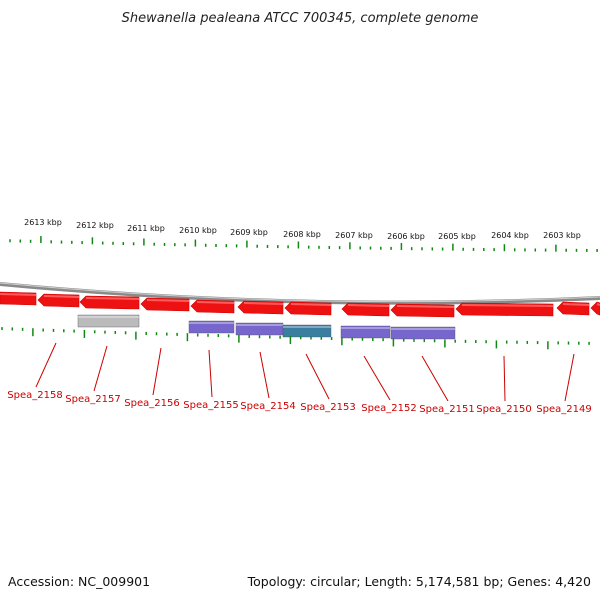  Describe the element at coordinates (302, 234) in the screenshot. I see `kbp-label: 2608 kbp` at that location.